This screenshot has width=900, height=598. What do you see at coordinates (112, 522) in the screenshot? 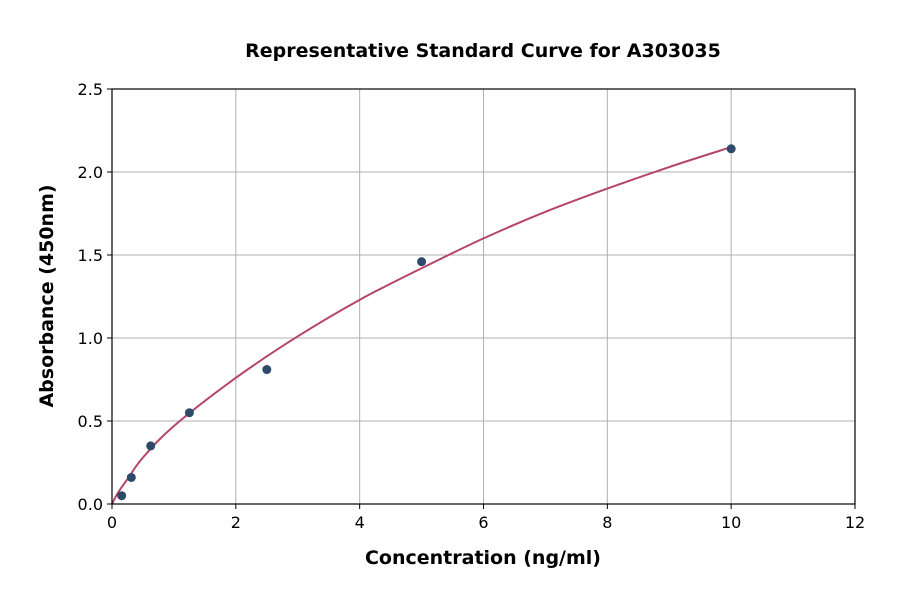
I see `x-tick-label: 0` at bounding box center [112, 522].